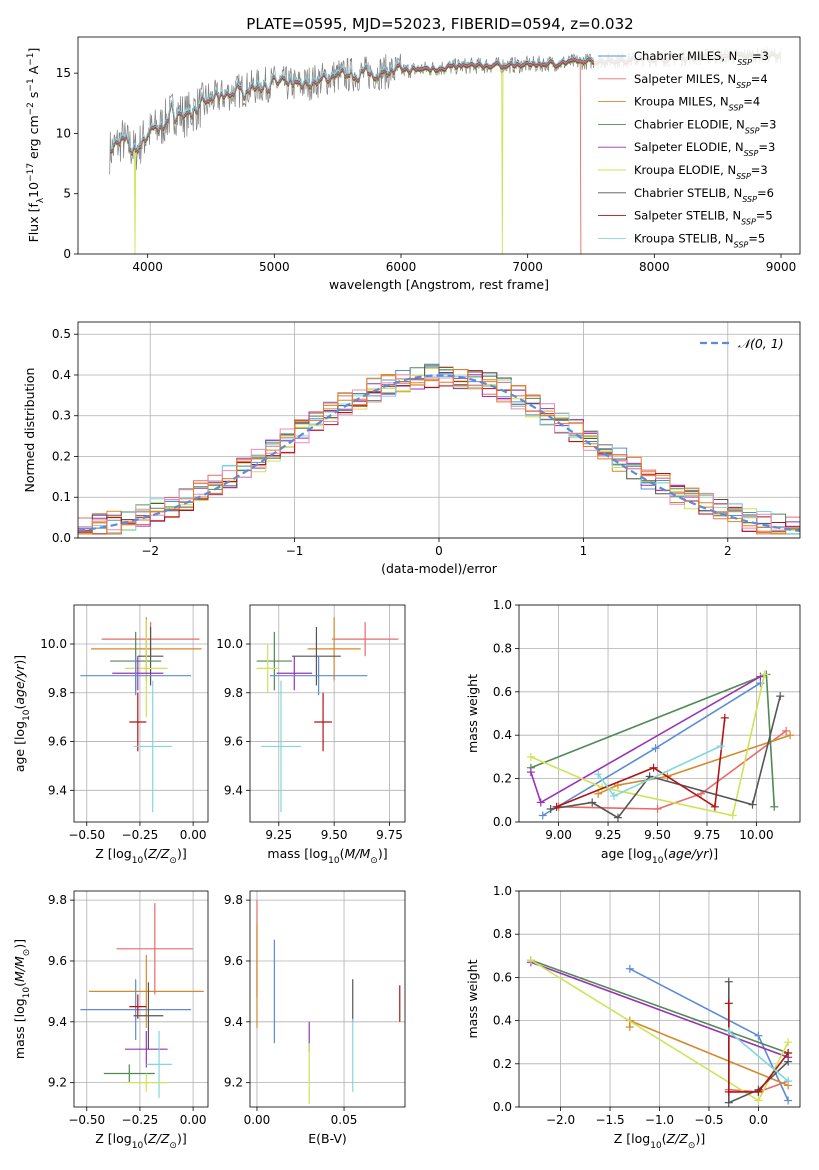  I want to click on weight-vs-age-ytick-label: 0.4, so click(502, 735).